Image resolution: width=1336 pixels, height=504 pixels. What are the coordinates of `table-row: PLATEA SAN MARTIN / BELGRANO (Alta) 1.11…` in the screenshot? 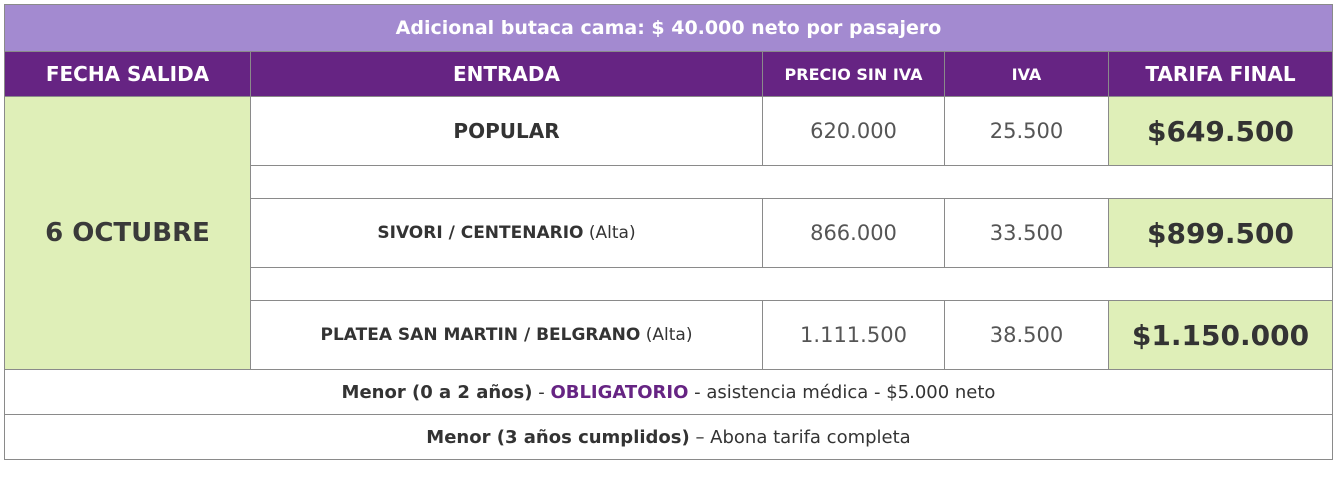 It's located at (669, 335).